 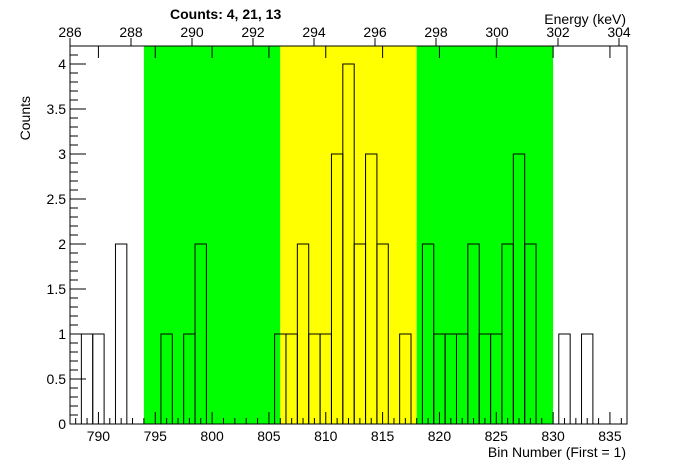 What do you see at coordinates (57, 199) in the screenshot?
I see `y-tick-label: 2.5` at bounding box center [57, 199].